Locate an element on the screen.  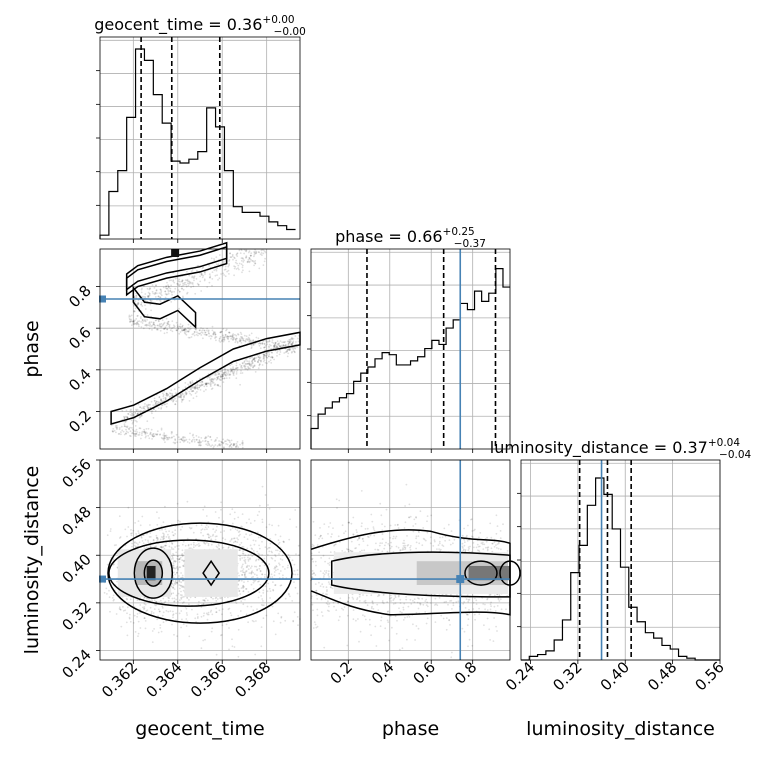
y-tick-label-luminosity_distance: 0.32 is located at coordinates (76, 616).